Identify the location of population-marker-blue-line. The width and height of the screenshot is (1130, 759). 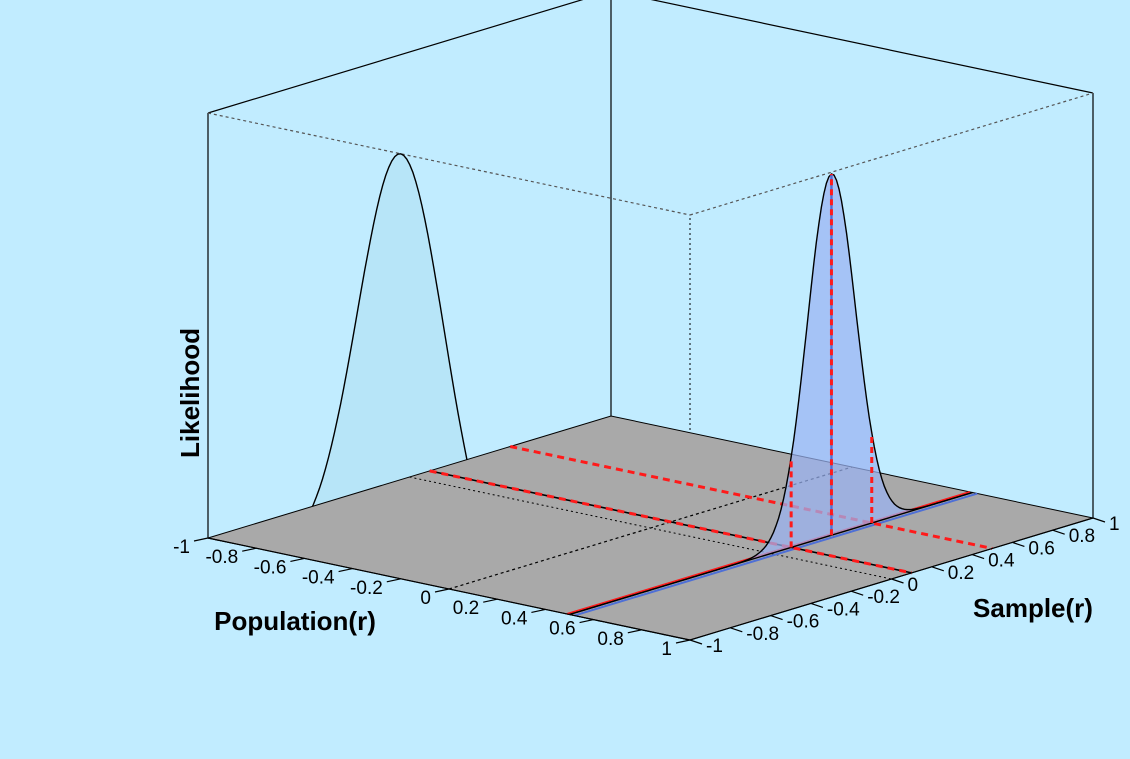
(776, 554).